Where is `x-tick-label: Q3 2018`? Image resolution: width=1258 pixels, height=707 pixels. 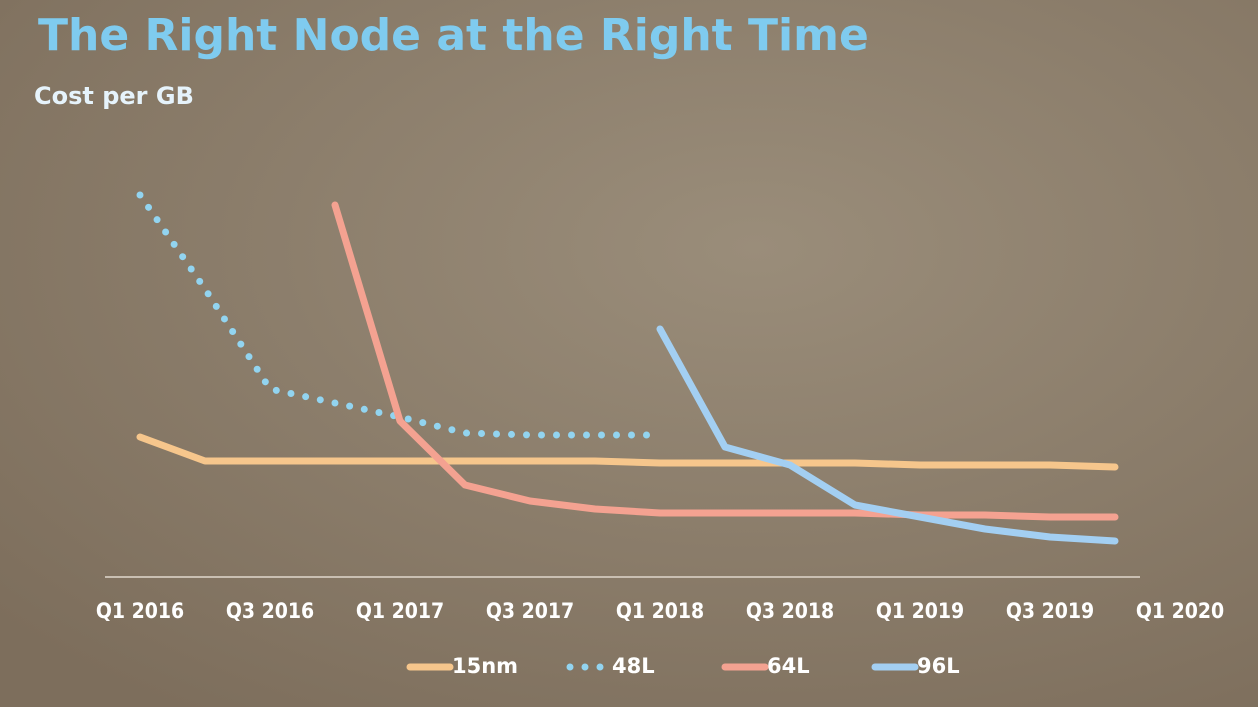
x-tick-label: Q3 2018 is located at coordinates (790, 611).